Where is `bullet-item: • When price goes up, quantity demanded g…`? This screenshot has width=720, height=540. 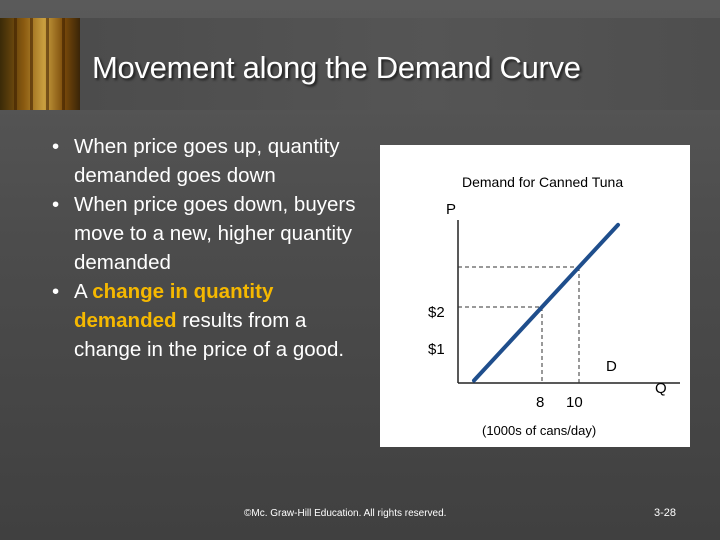
bullet-item: • When price goes up, quantity demanded g… is located at coordinates (212, 161).